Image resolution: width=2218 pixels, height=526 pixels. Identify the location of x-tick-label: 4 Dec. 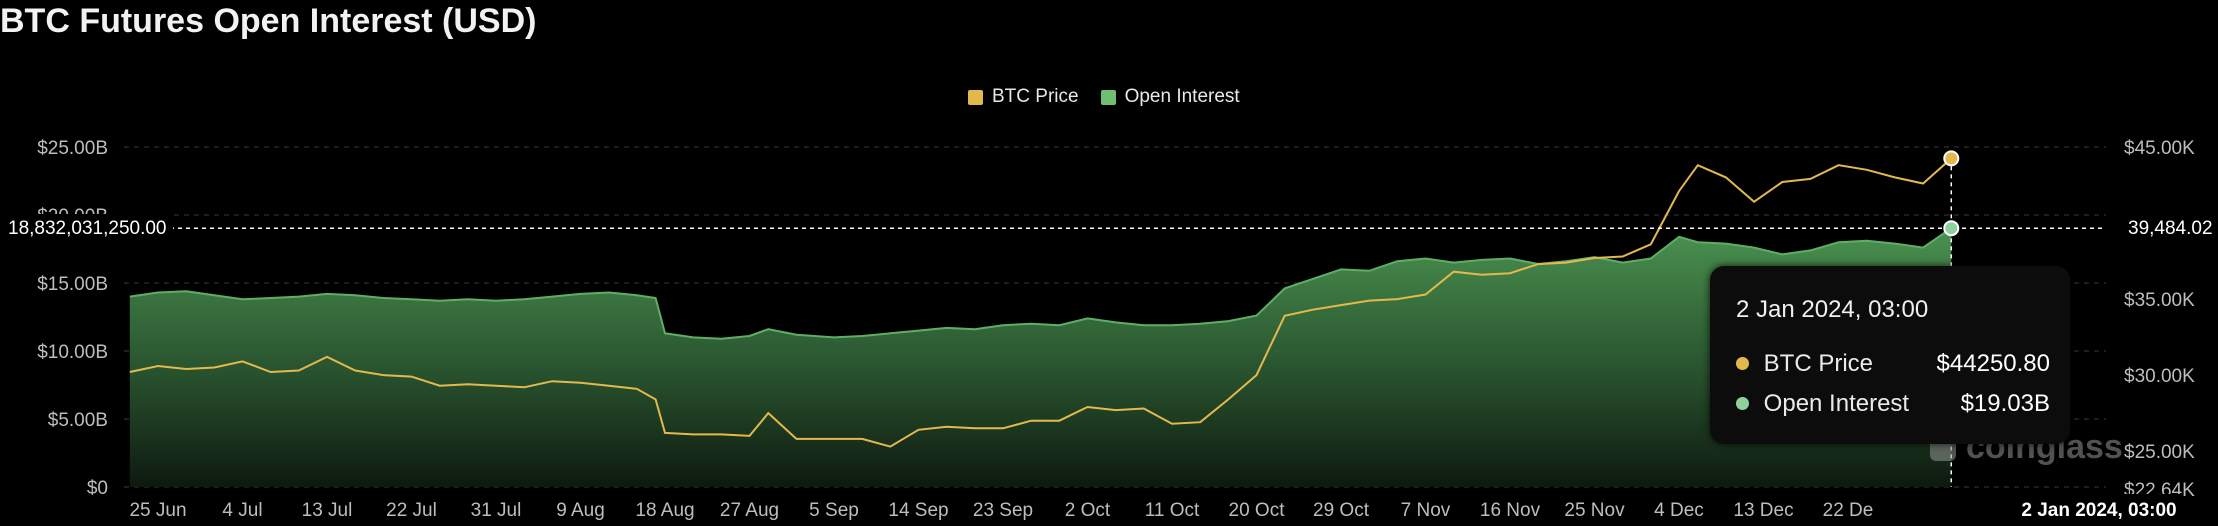
(1679, 510).